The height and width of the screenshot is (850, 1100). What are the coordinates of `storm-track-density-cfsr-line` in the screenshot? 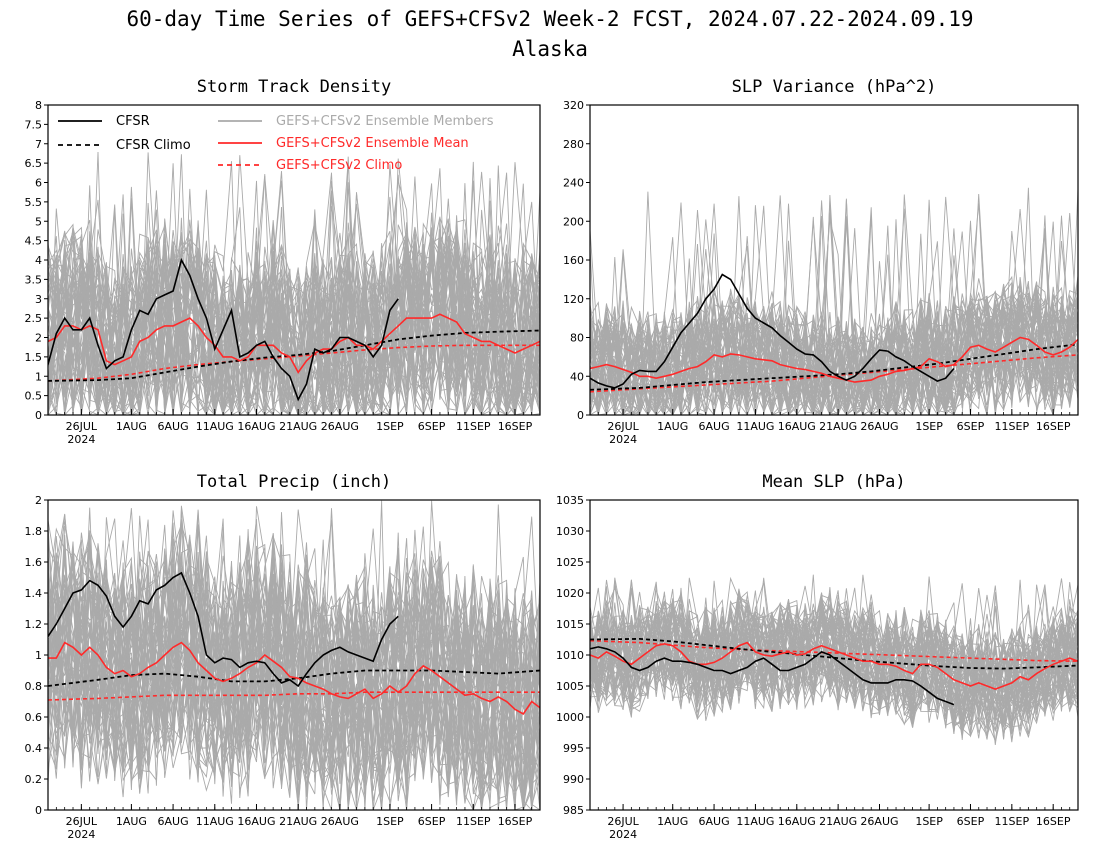 It's located at (223, 329).